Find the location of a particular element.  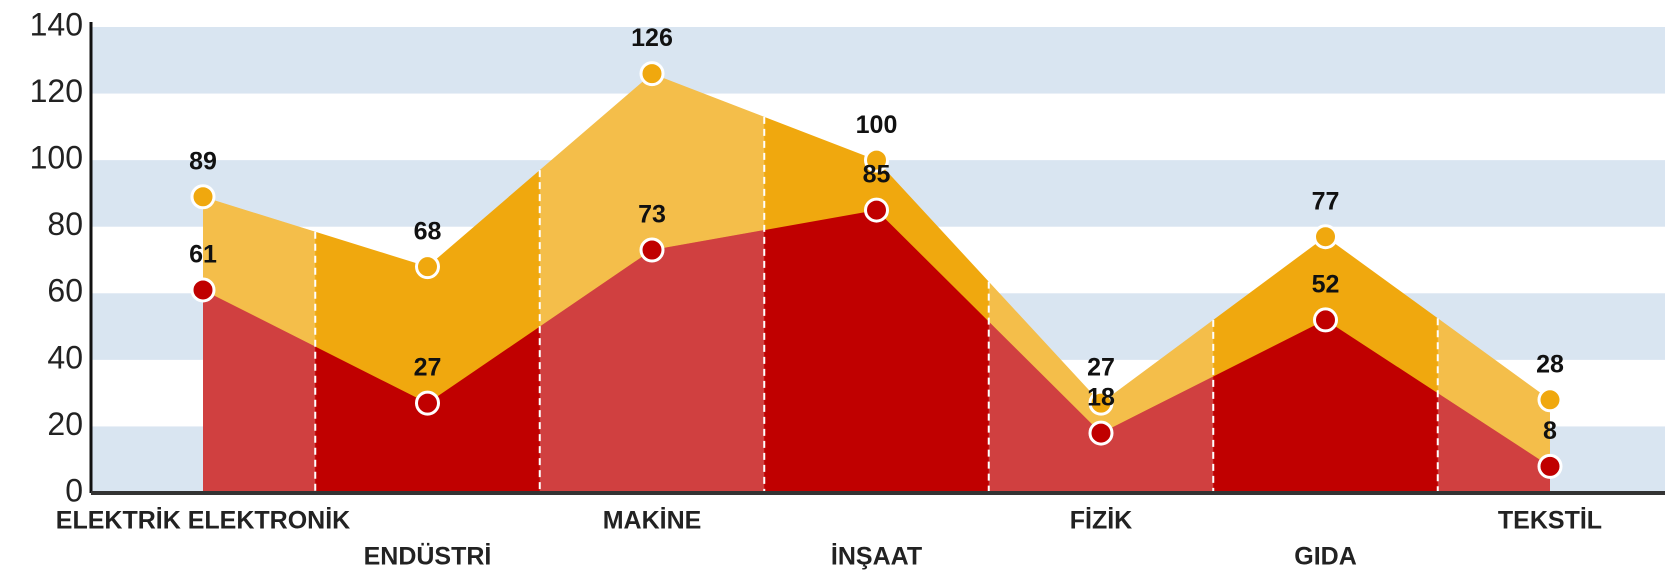

y-tick-label: 40 is located at coordinates (65, 357).